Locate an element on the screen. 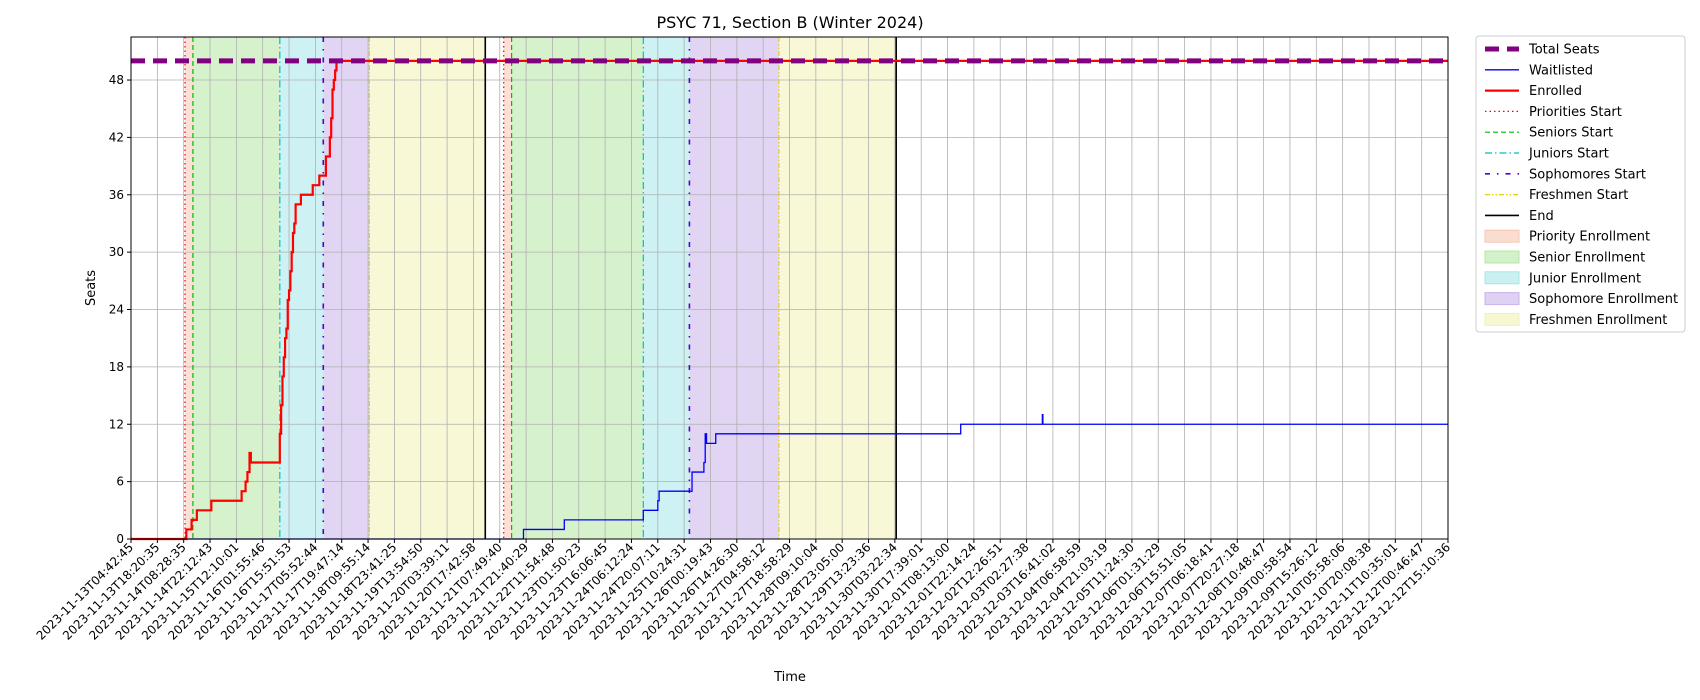  y-tick-label: 42 is located at coordinates (116, 137).